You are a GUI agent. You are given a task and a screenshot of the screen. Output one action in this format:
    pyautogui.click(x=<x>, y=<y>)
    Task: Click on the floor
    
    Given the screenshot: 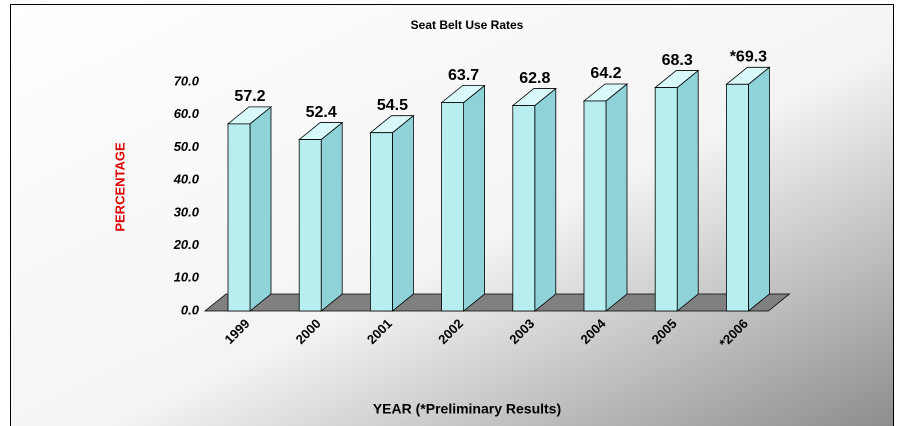 What is the action you would take?
    pyautogui.click(x=497, y=302)
    